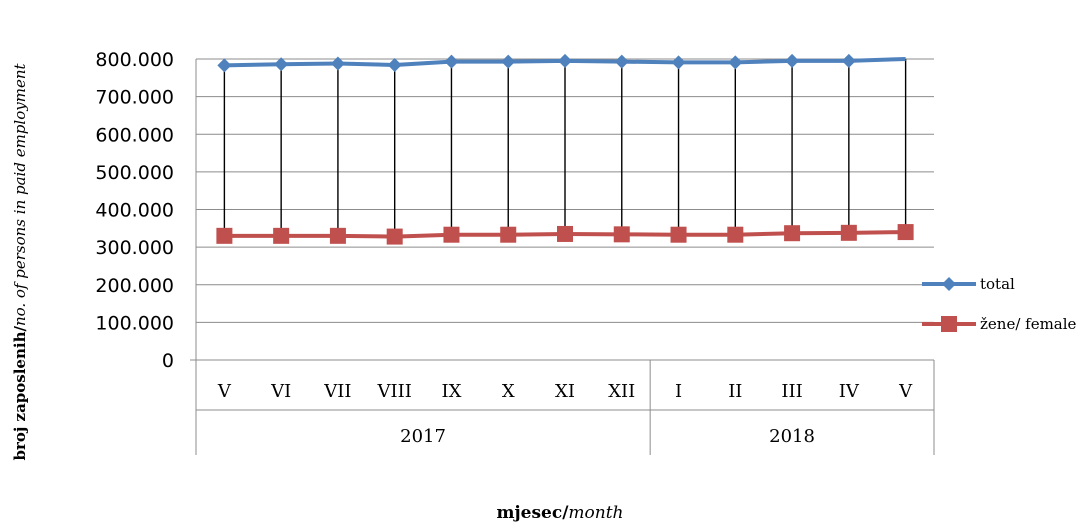 This screenshot has width=1092, height=526. I want to click on x-tick-label: IV, so click(849, 391).